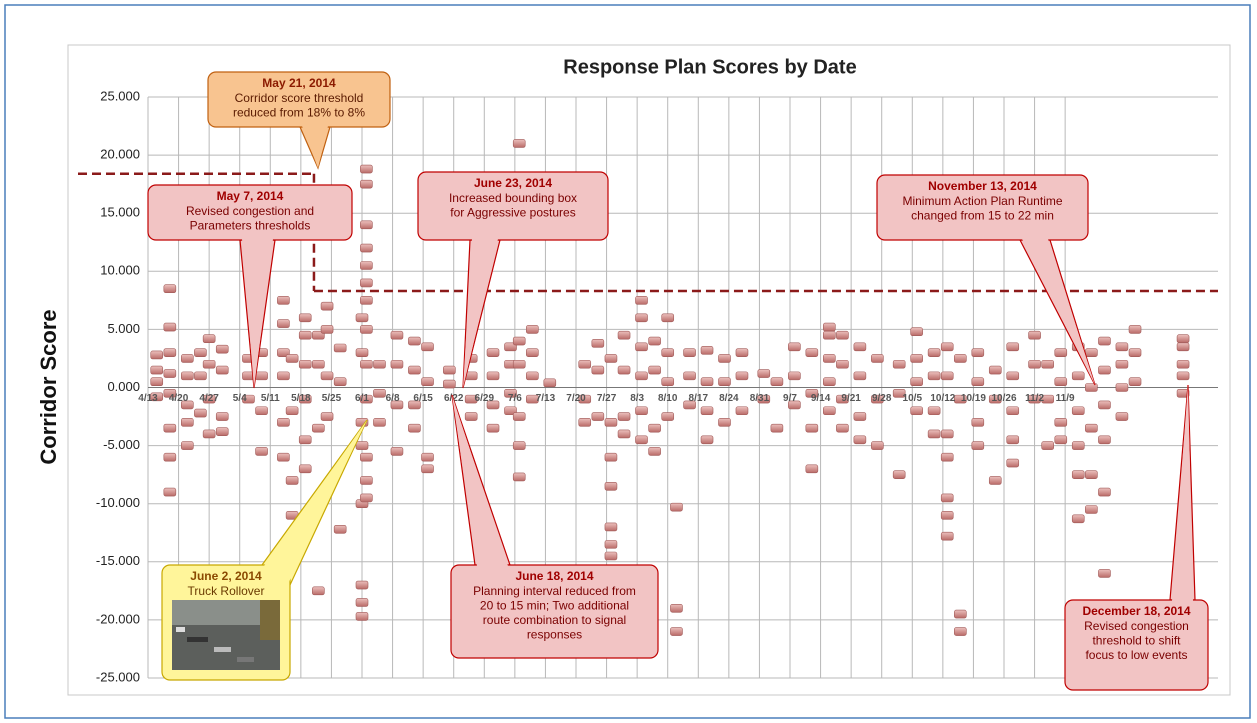 This screenshot has height=723, width=1257. What do you see at coordinates (1136, 626) in the screenshot?
I see `callout-text: Revised congestion` at bounding box center [1136, 626].